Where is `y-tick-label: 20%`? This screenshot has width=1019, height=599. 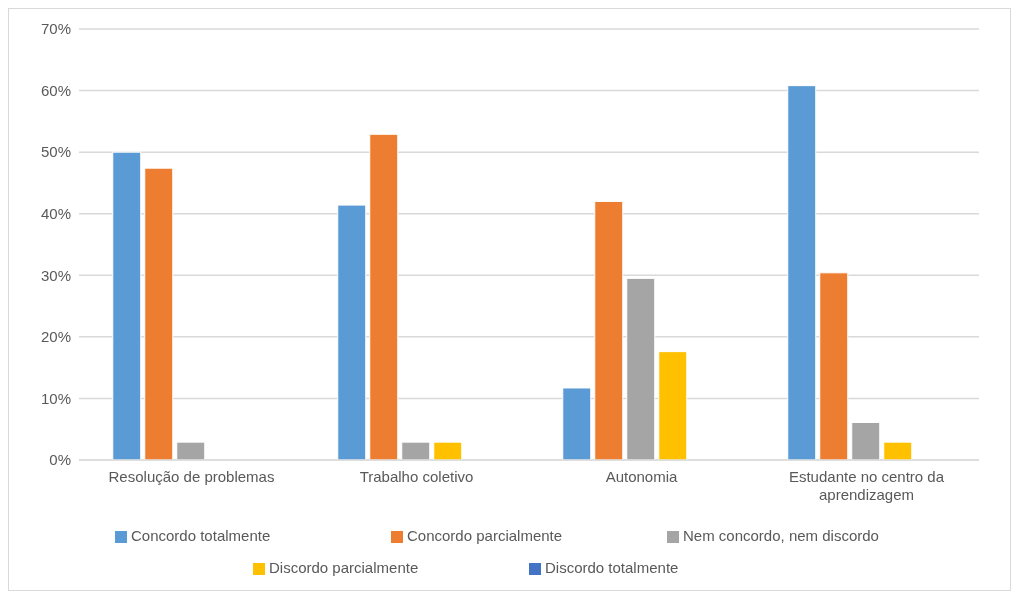 y-tick-label: 20% is located at coordinates (55, 337).